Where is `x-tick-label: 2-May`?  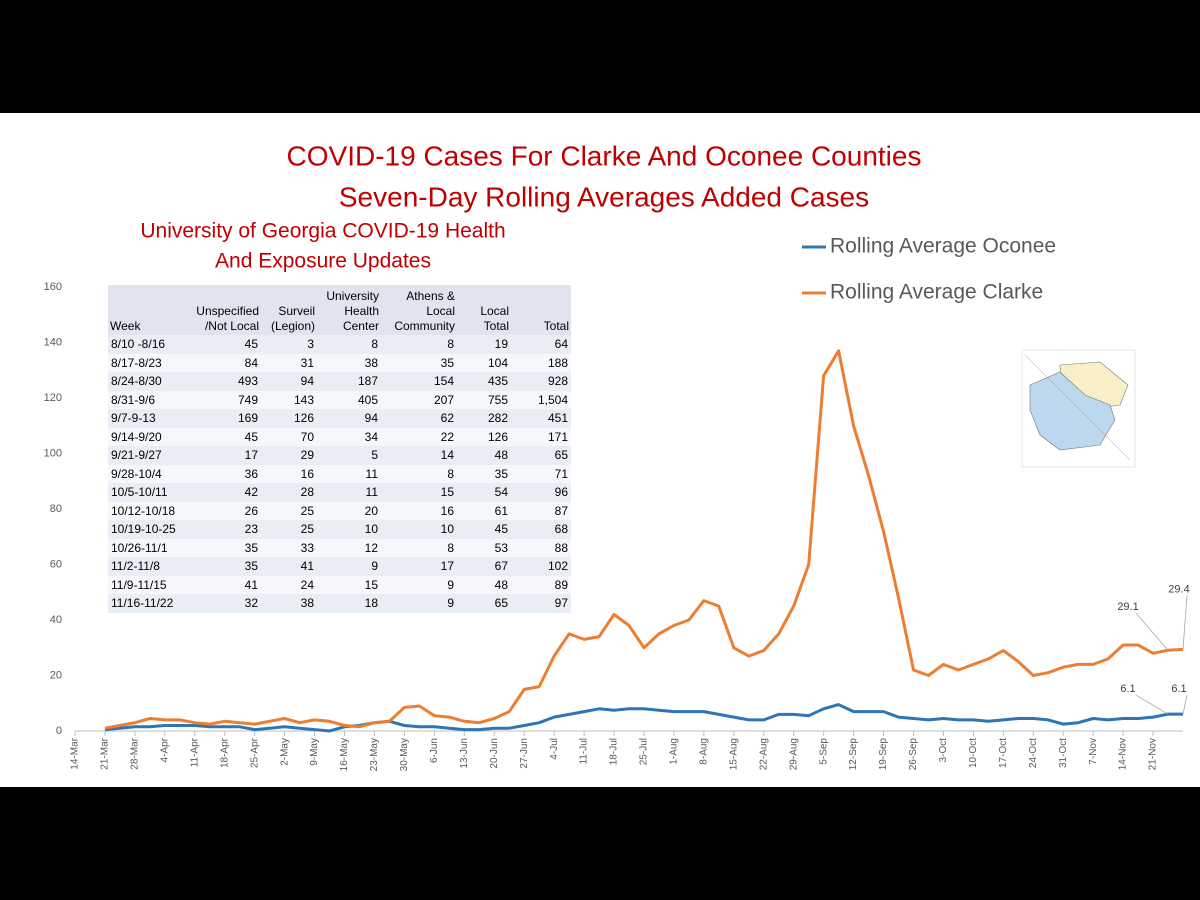 x-tick-label: 2-May is located at coordinates (284, 752).